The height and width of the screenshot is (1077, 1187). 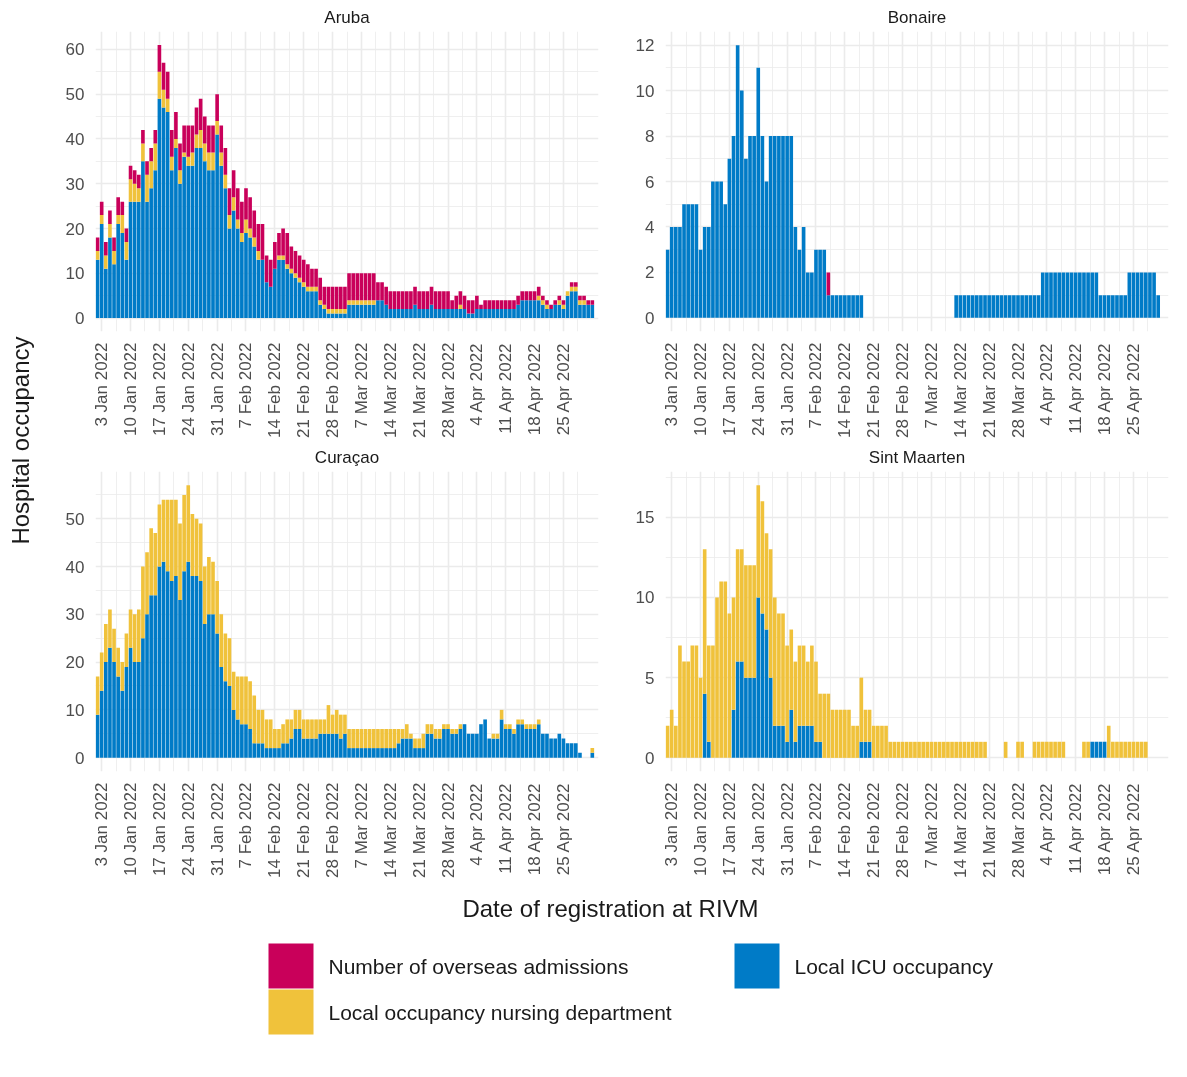 What do you see at coordinates (20, 440) in the screenshot?
I see `y-axis-title: Hospital occupancy` at bounding box center [20, 440].